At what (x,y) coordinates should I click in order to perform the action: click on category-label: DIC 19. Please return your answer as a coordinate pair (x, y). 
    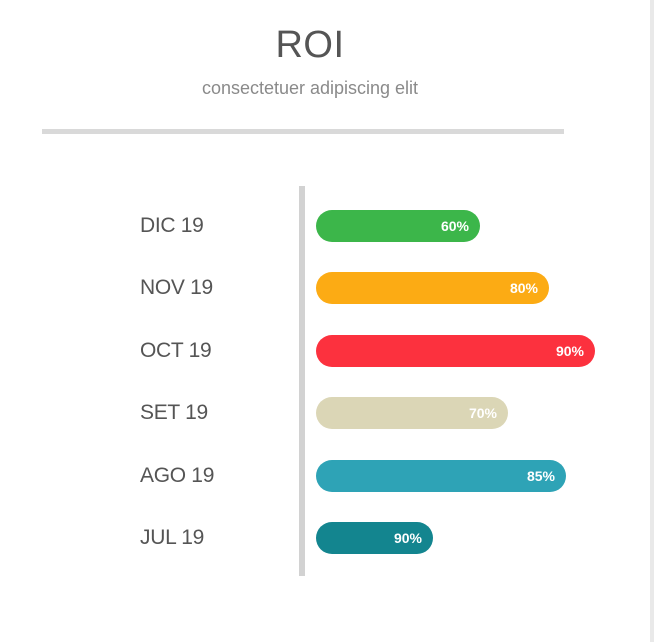
    Looking at the image, I should click on (172, 225).